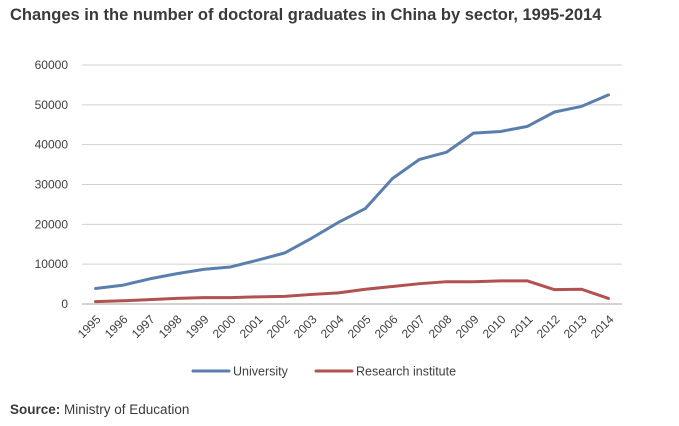  I want to click on x-tick-label: 2005, so click(359, 326).